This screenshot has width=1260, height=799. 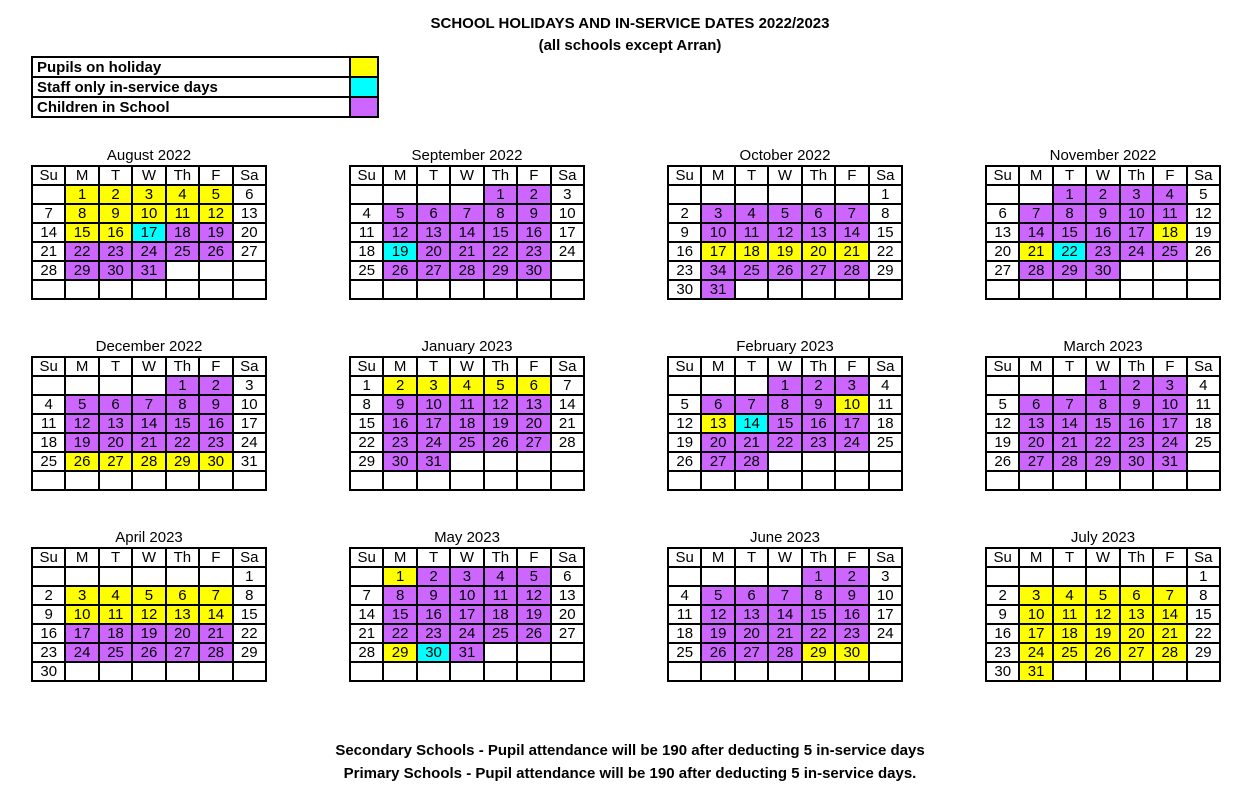 What do you see at coordinates (115, 270) in the screenshot?
I see `day-cell: 30` at bounding box center [115, 270].